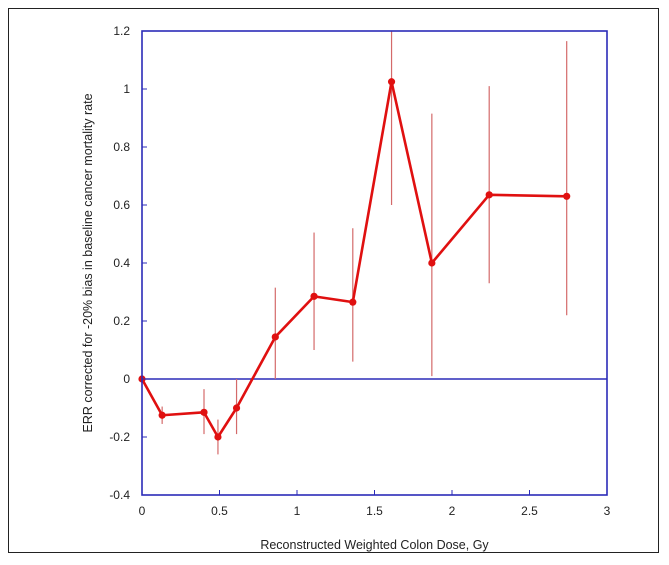 The image size is (669, 565). What do you see at coordinates (374, 545) in the screenshot?
I see `x-axis-title: Reconstructed Weighted Colon Dose, Gy` at bounding box center [374, 545].